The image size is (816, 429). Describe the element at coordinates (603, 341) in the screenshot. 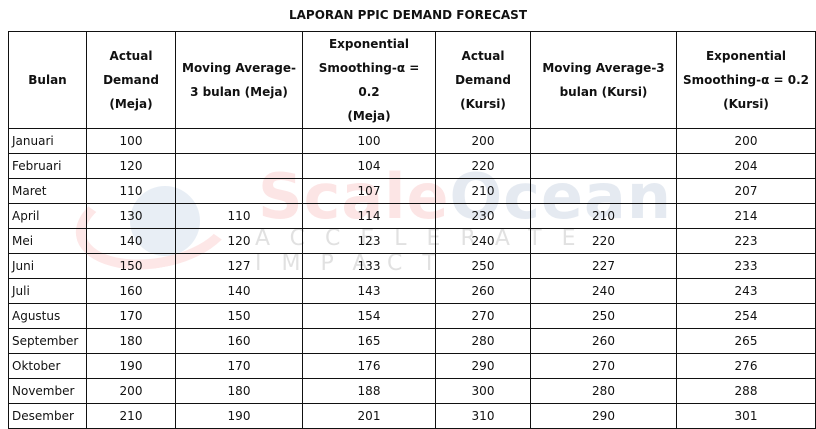

I see `col-ma-kursi-cell: 260` at that location.